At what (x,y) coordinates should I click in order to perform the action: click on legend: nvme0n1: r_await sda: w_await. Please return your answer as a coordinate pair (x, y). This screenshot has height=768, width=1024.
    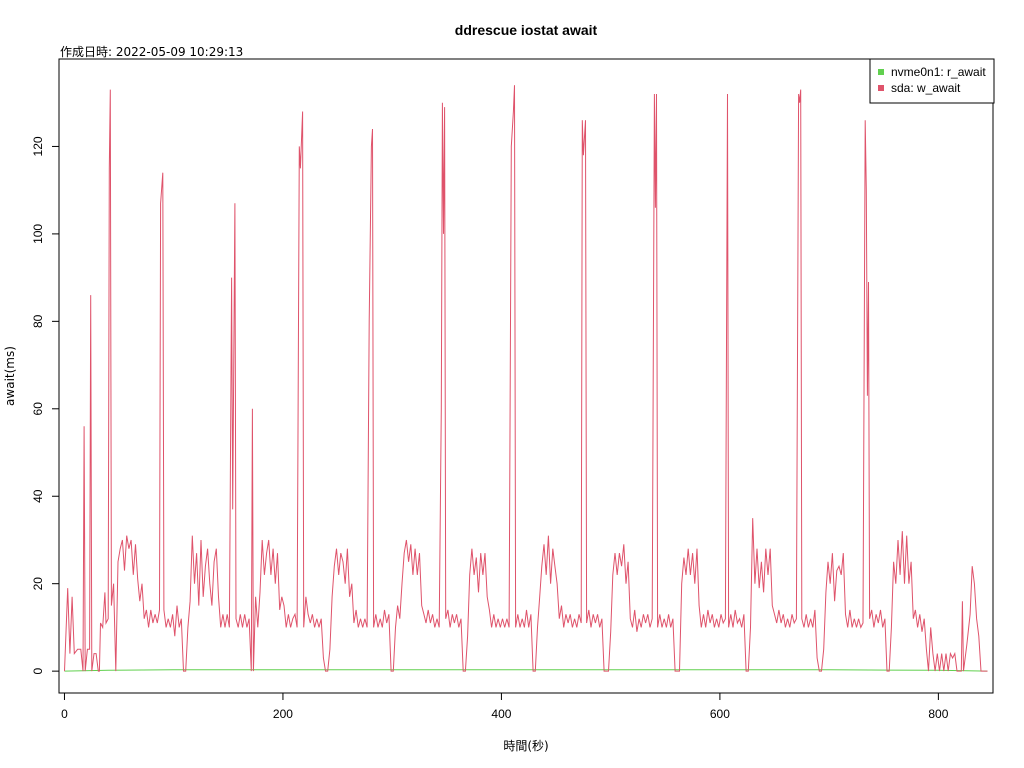
    Looking at the image, I should click on (932, 81).